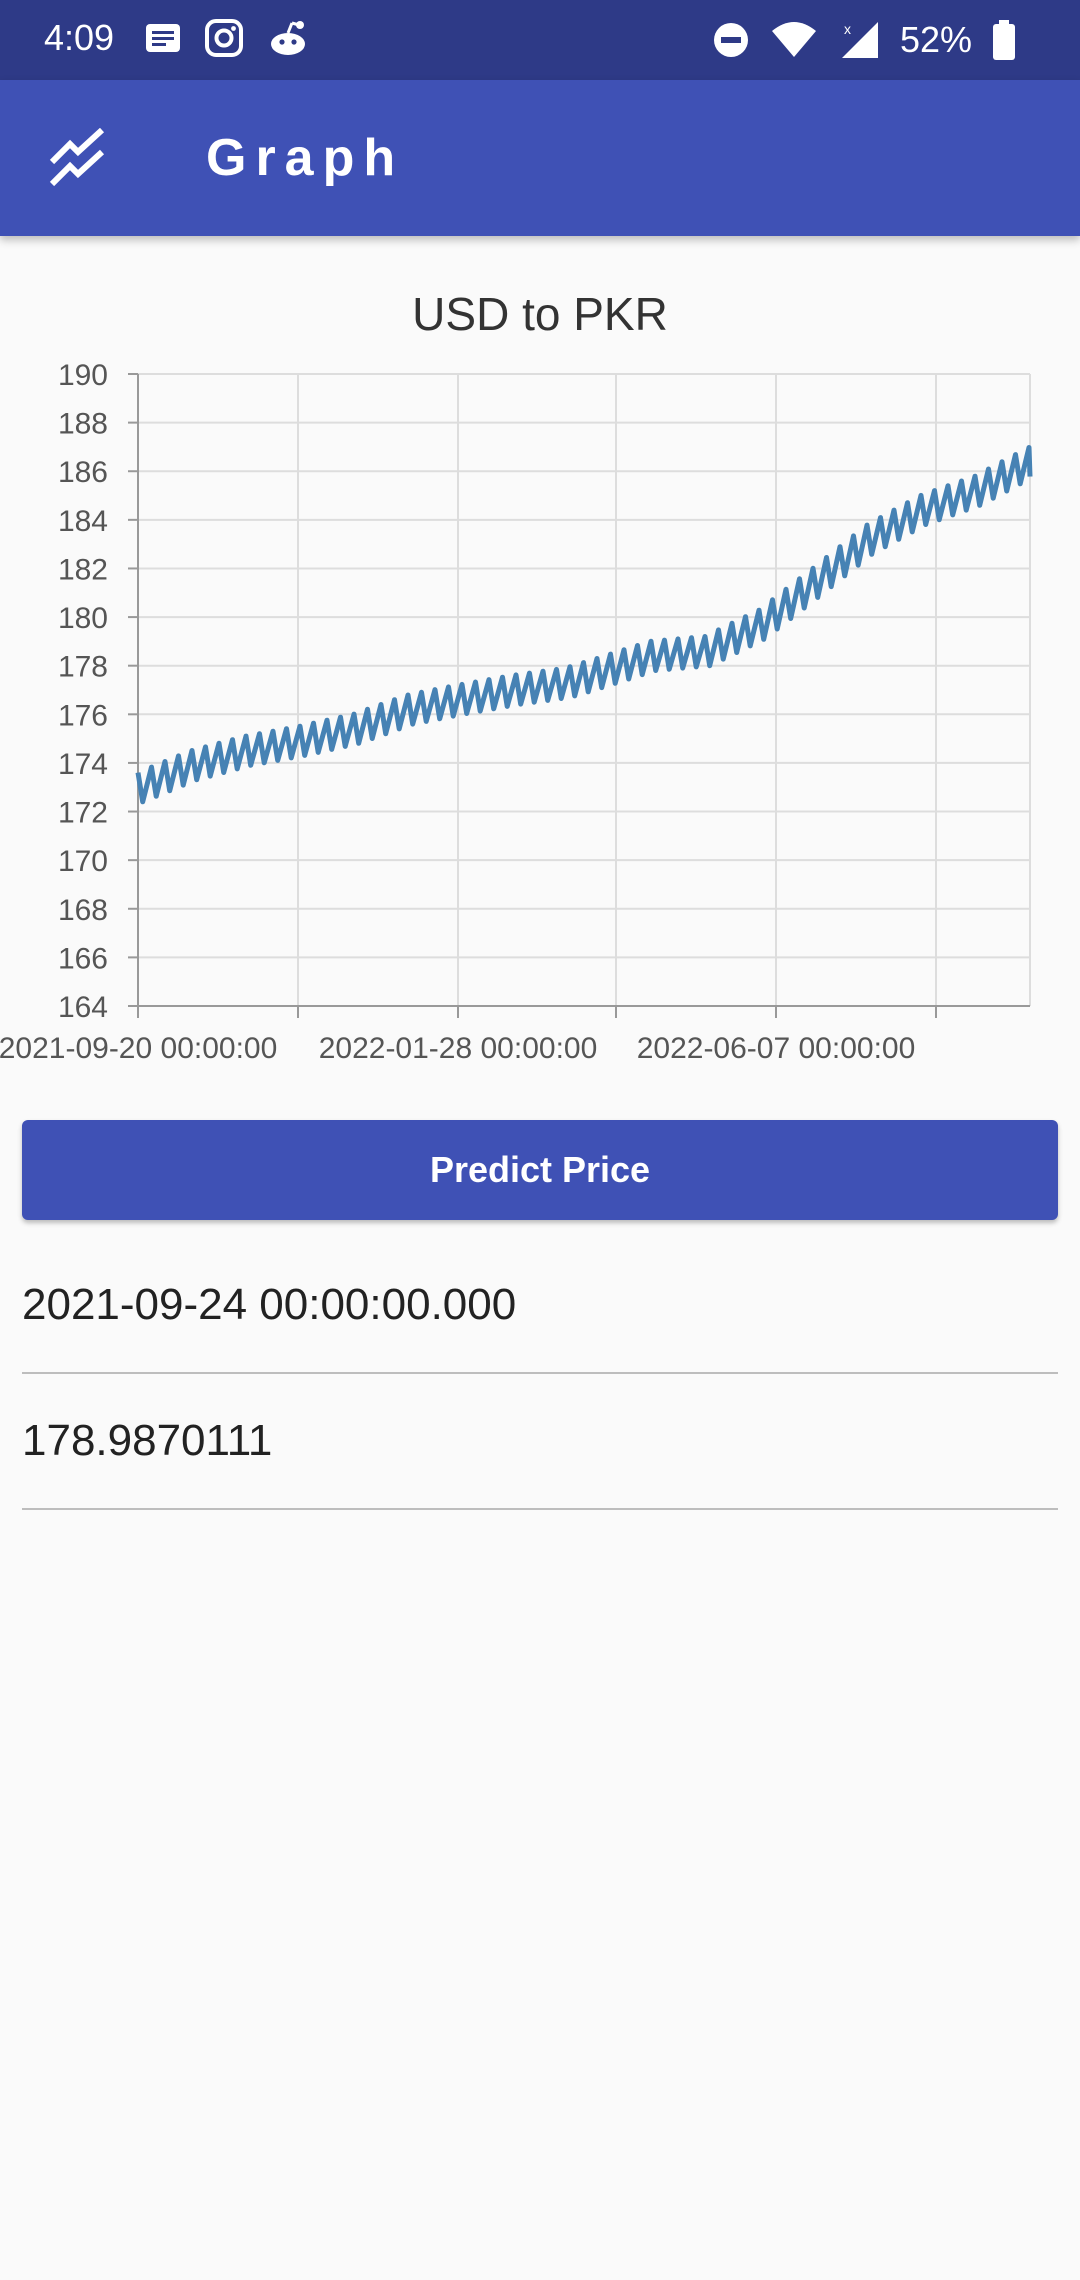 This screenshot has width=1080, height=2280. I want to click on y-tick-label: 184, so click(83, 521).